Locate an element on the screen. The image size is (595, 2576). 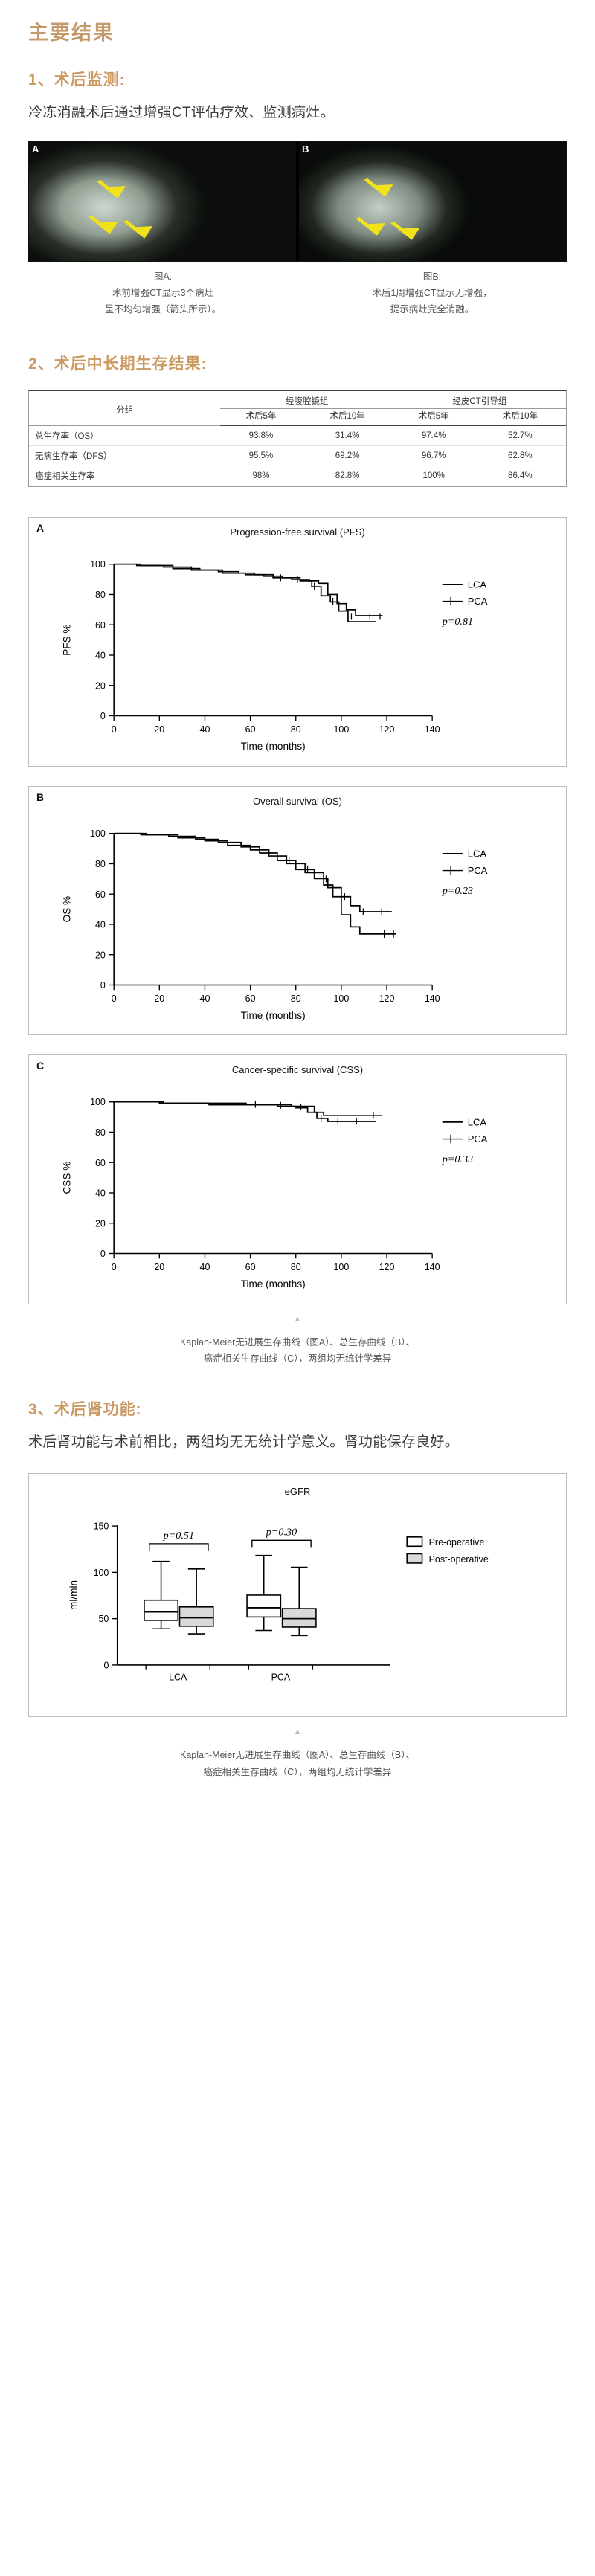
c-xtick-100: 100 is located at coordinates (341, 1267).